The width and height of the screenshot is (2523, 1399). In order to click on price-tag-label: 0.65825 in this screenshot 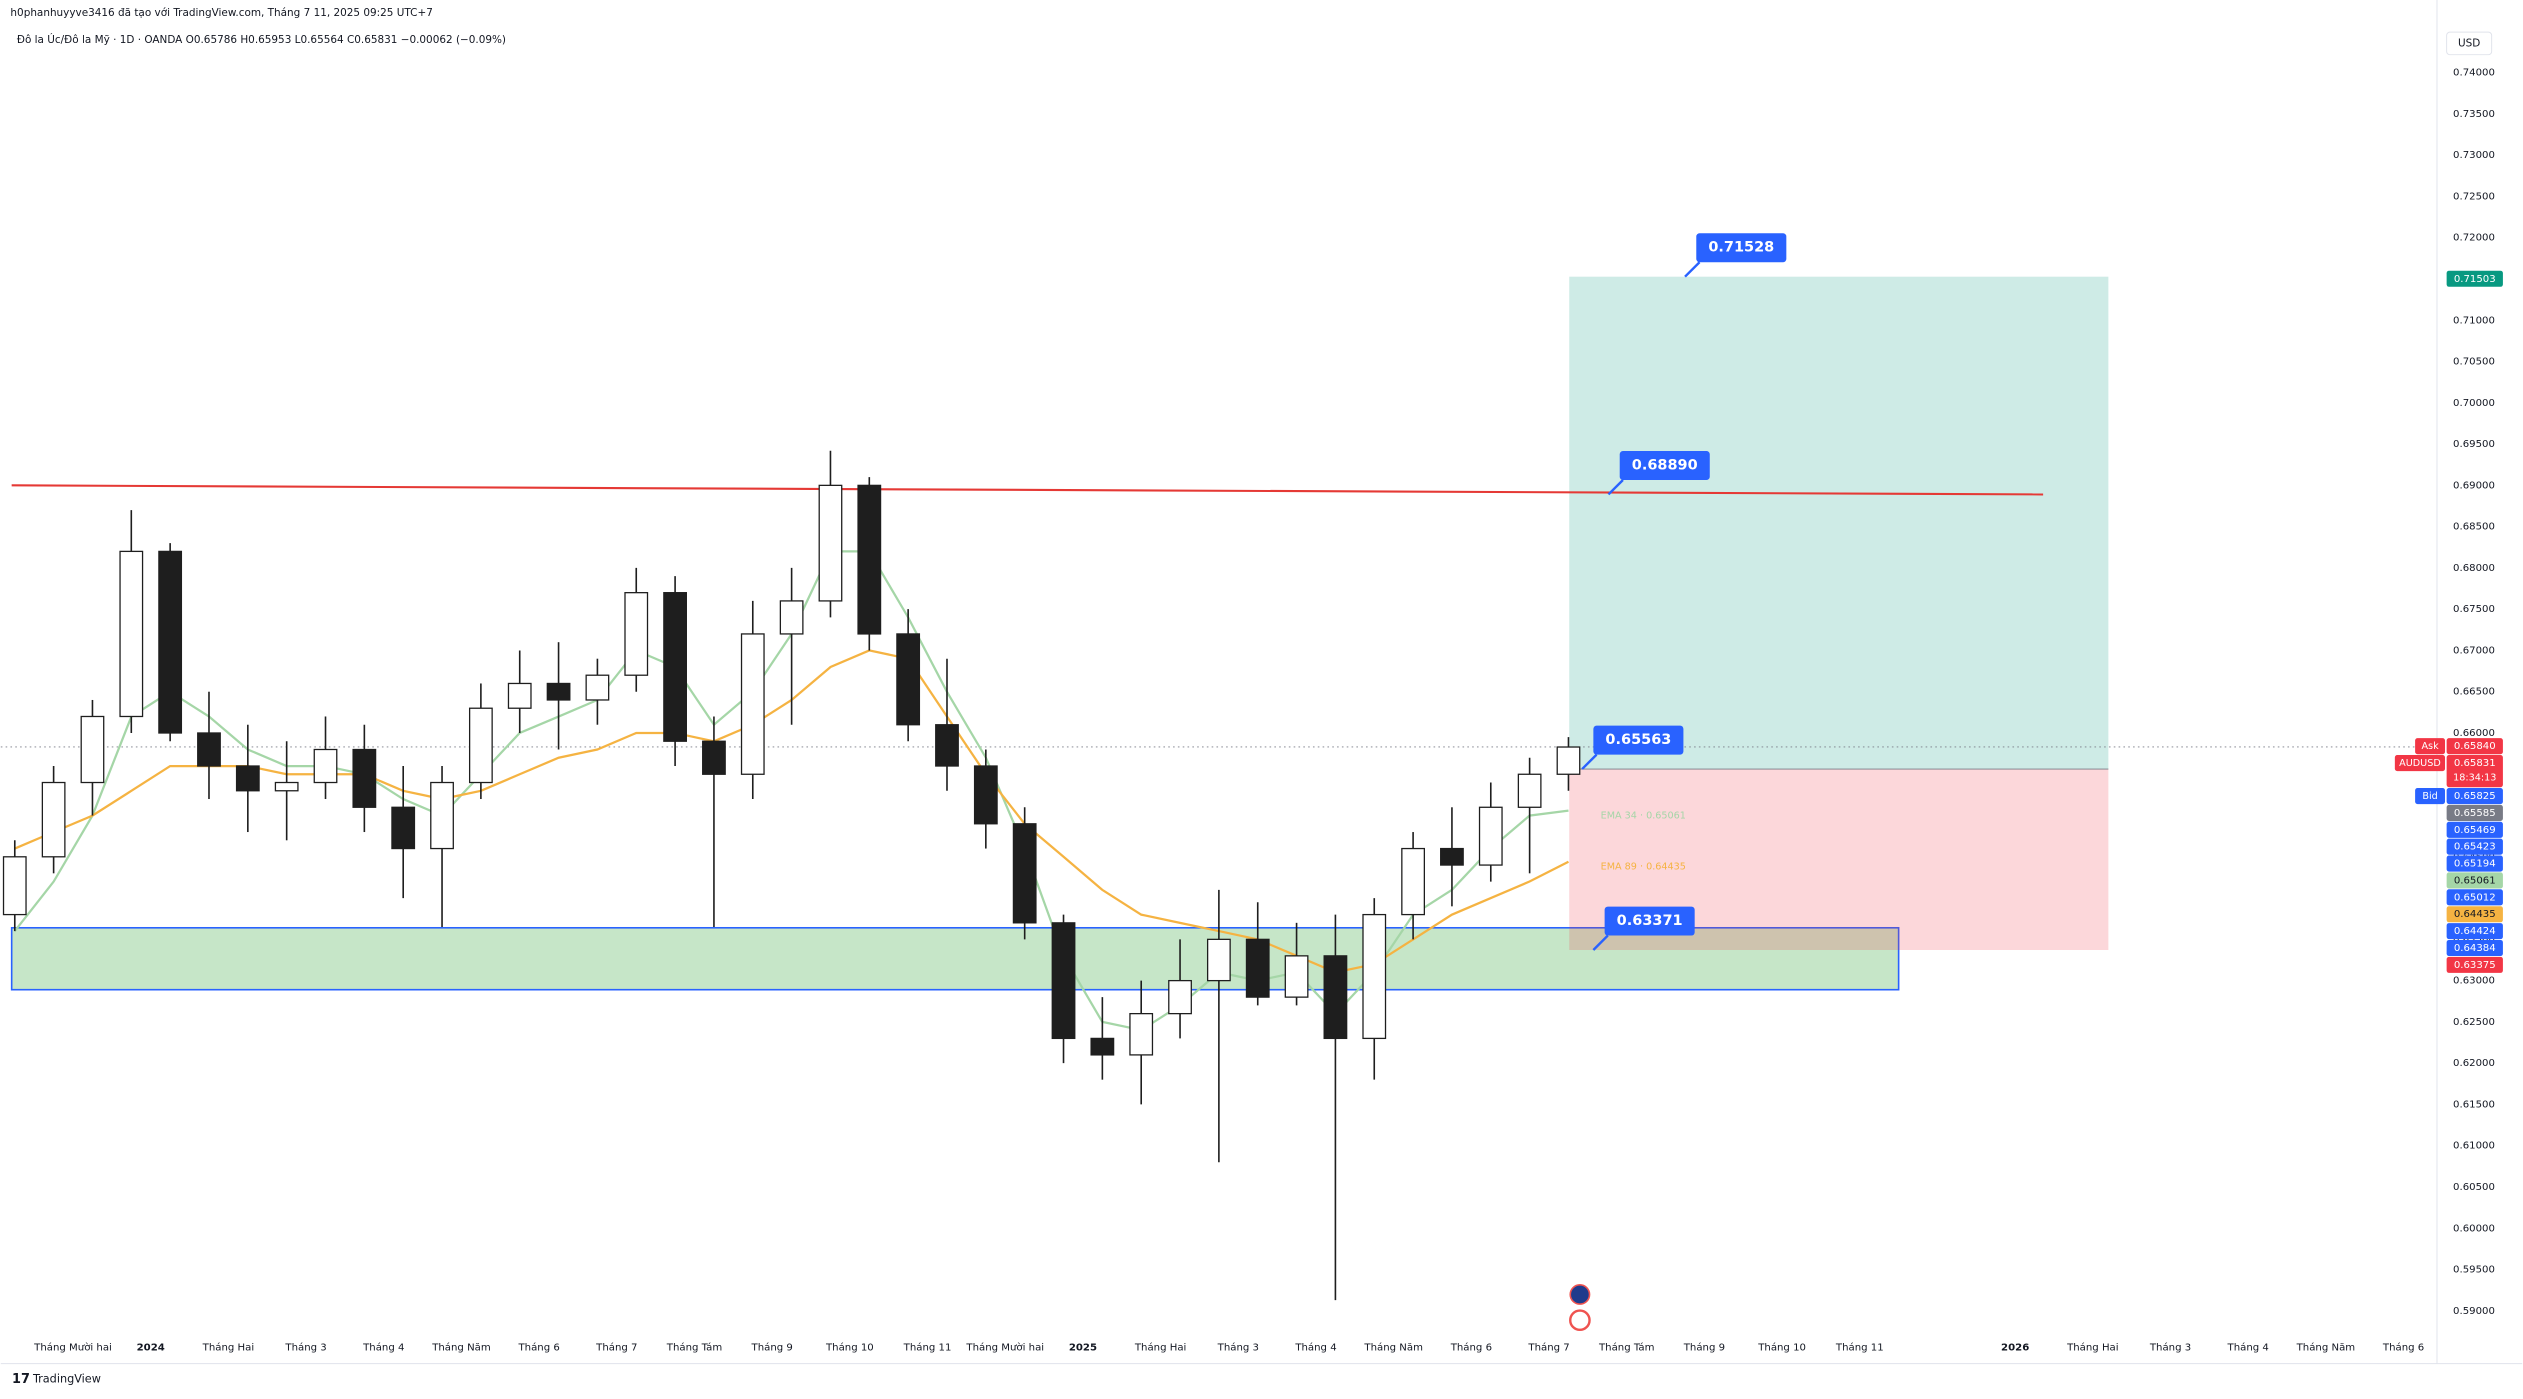, I will do `click(2475, 796)`.